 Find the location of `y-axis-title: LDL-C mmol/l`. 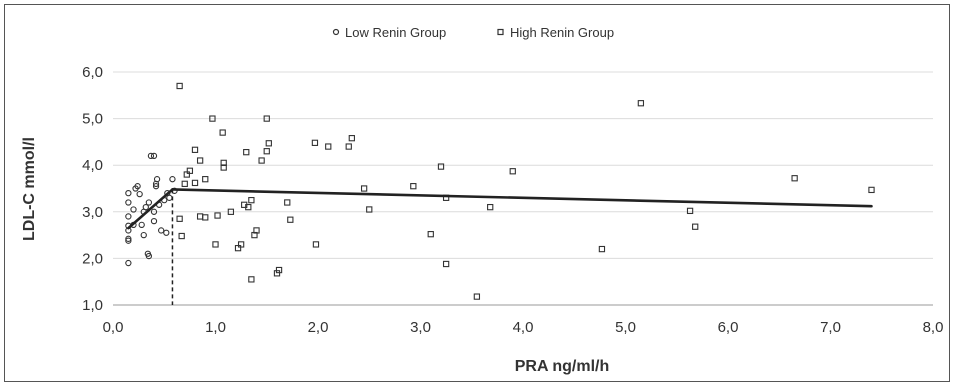

y-axis-title: LDL-C mmol/l is located at coordinates (29, 189).